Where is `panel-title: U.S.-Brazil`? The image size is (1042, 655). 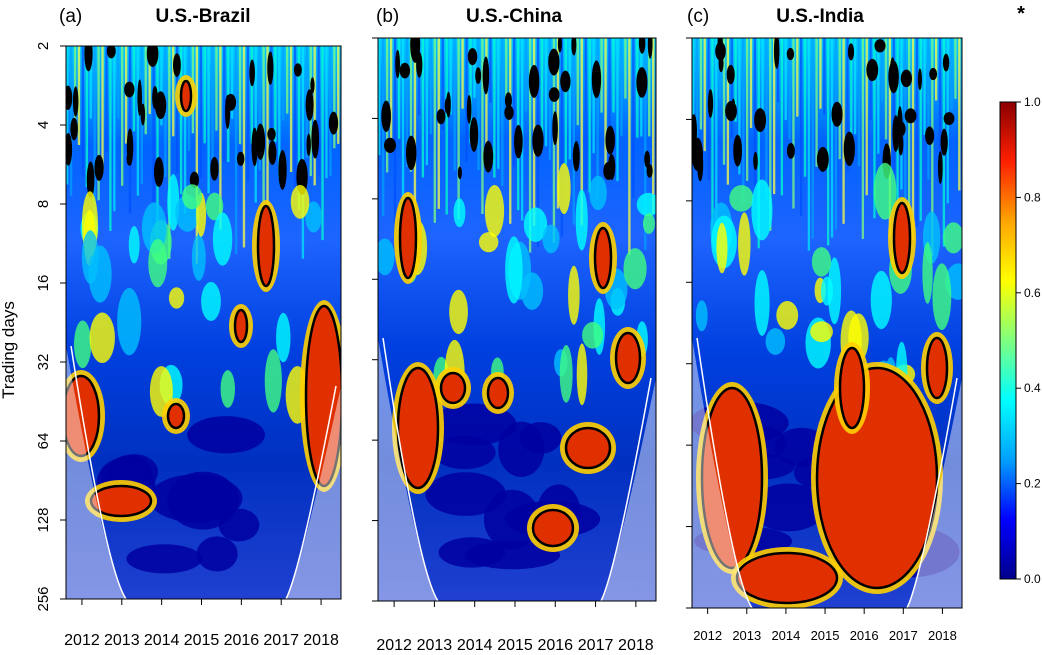
panel-title: U.S.-Brazil is located at coordinates (202, 16).